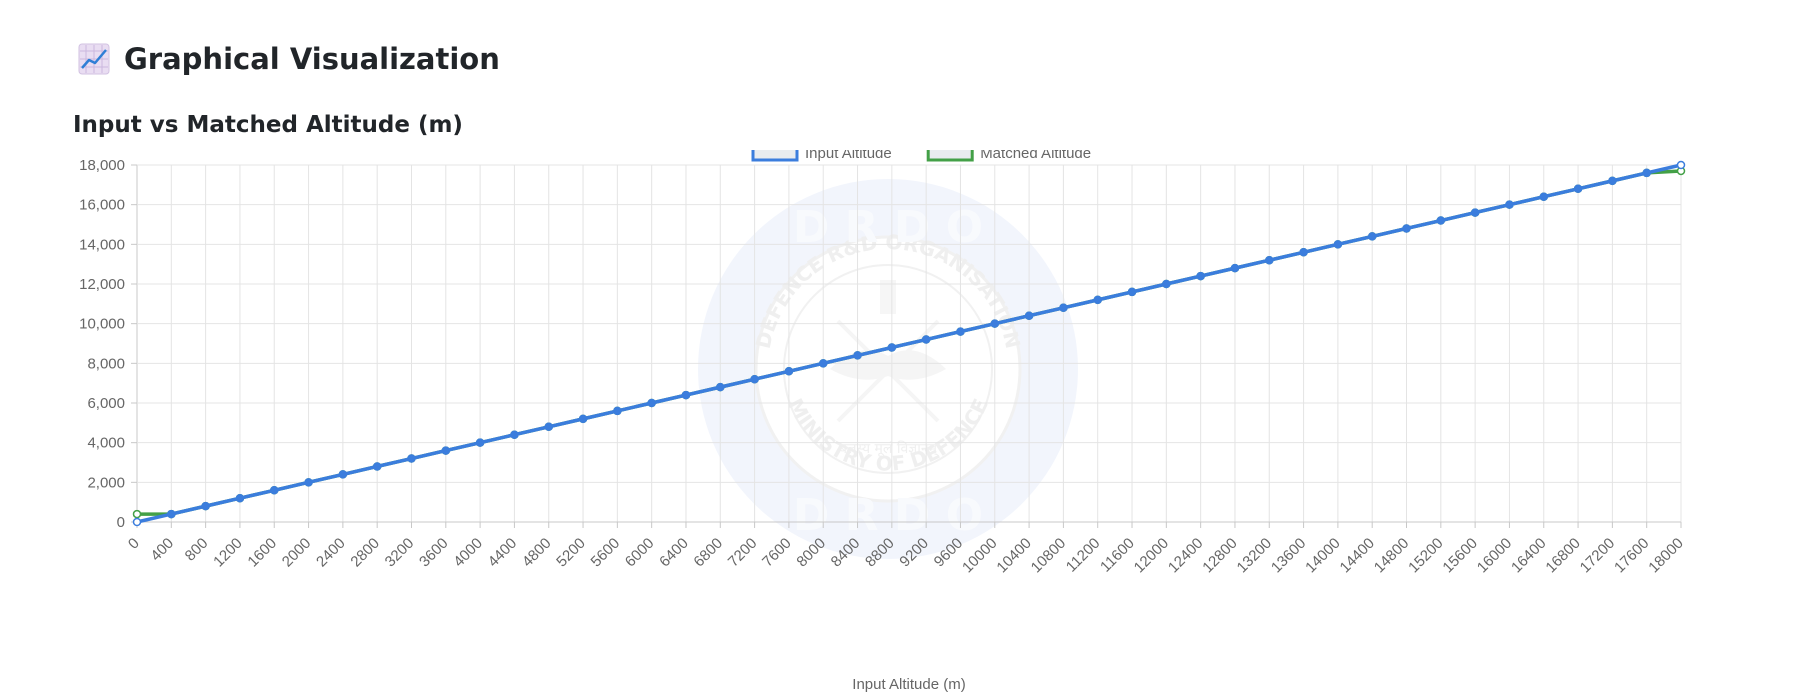 Image resolution: width=1808 pixels, height=699 pixels. Describe the element at coordinates (365, 553) in the screenshot. I see `x-tick-label: 2800` at that location.